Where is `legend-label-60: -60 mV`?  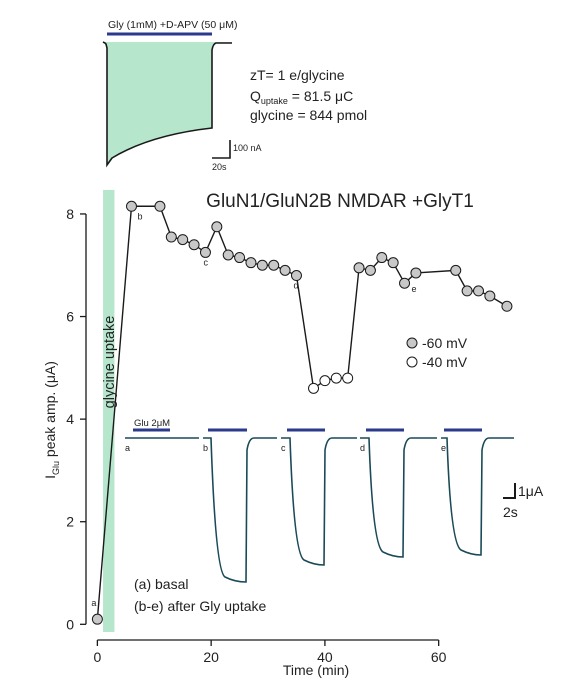 legend-label-60: -60 mV is located at coordinates (445, 343).